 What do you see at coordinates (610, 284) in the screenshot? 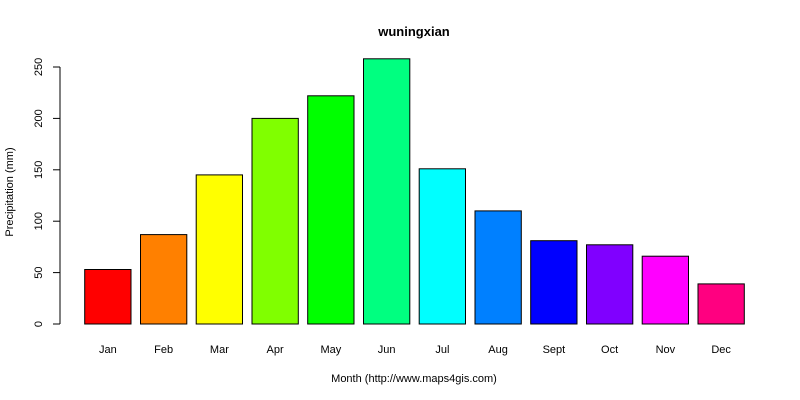
I see `bar-oct` at bounding box center [610, 284].